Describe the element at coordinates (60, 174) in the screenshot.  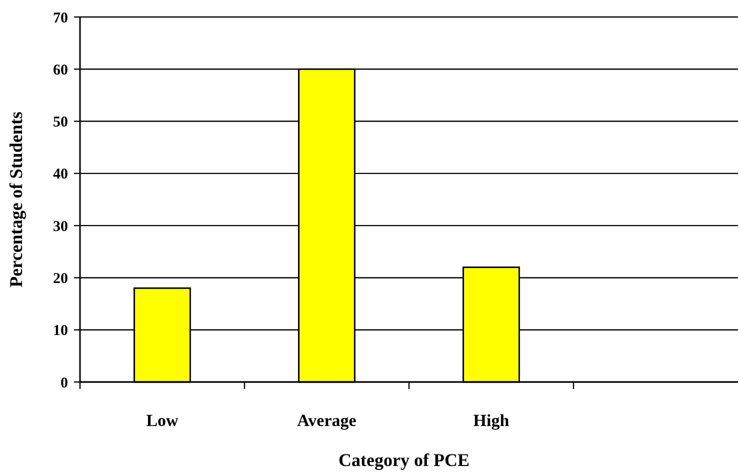
I see `y-tick-label: 40` at that location.